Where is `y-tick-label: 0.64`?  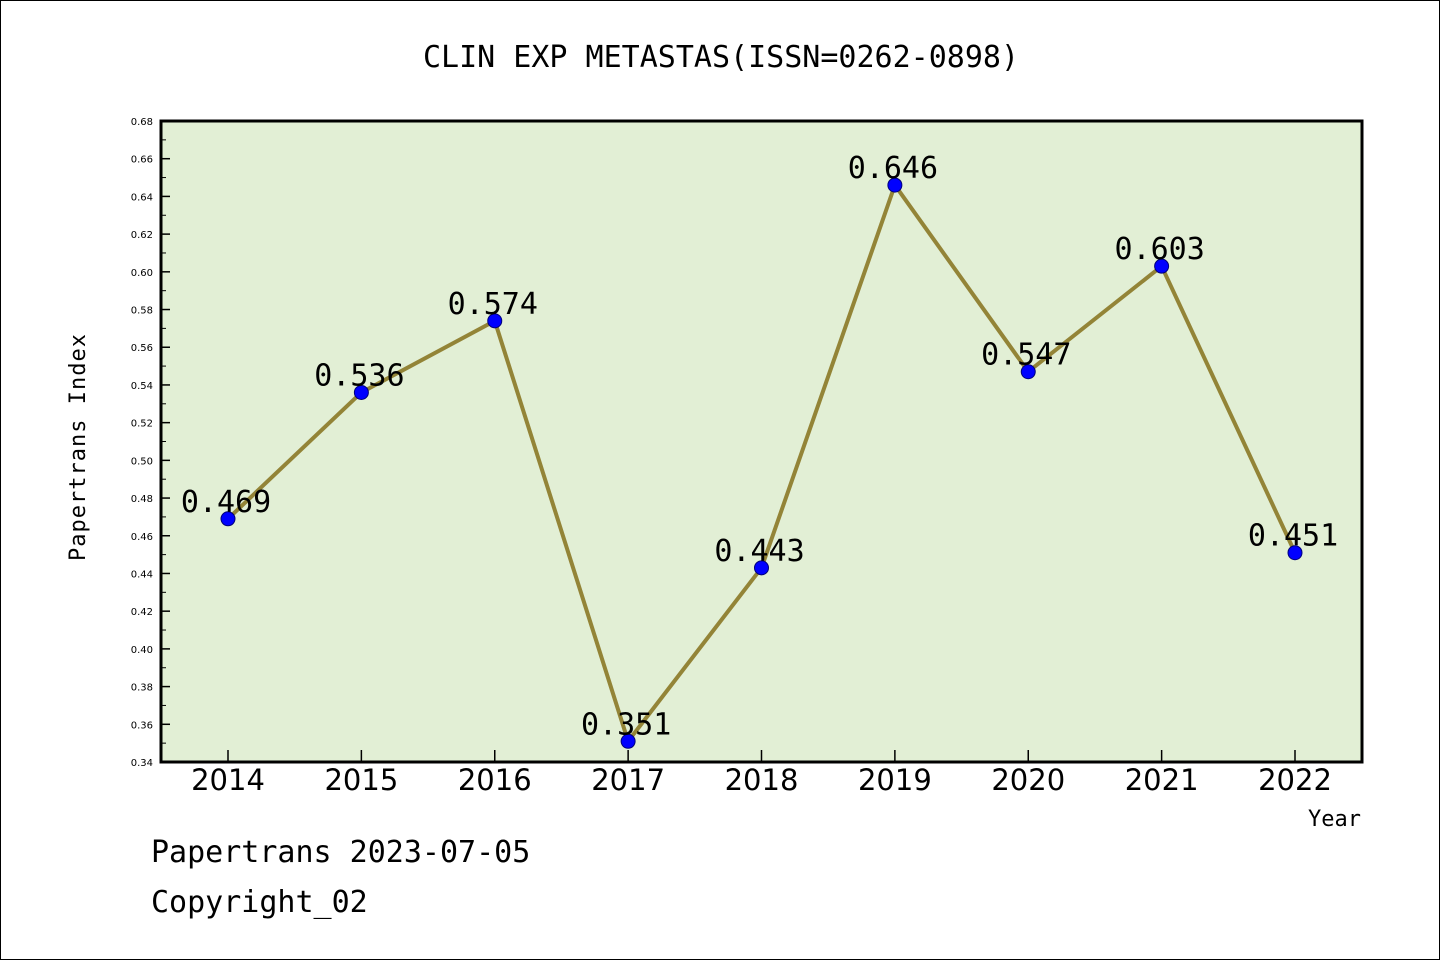
y-tick-label: 0.64 is located at coordinates (142, 197).